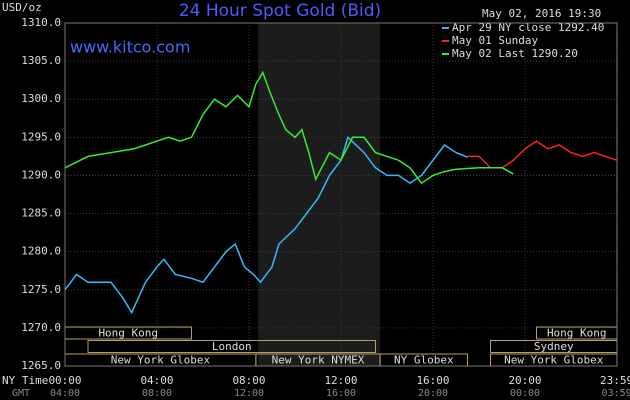  Describe the element at coordinates (41, 251) in the screenshot. I see `y-tick-label: 1280.0` at that location.